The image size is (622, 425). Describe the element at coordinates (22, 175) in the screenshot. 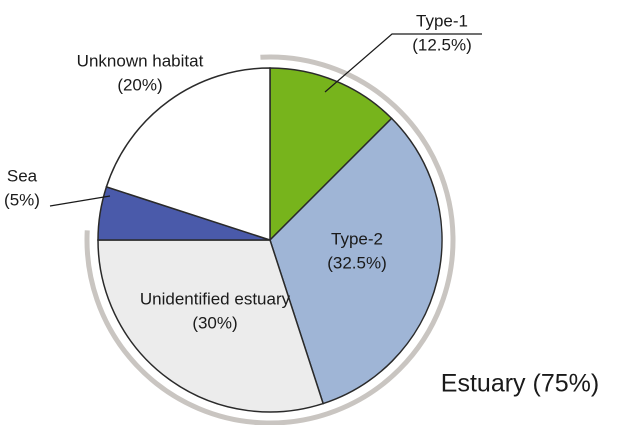

I see `slice-label: Sea` at that location.